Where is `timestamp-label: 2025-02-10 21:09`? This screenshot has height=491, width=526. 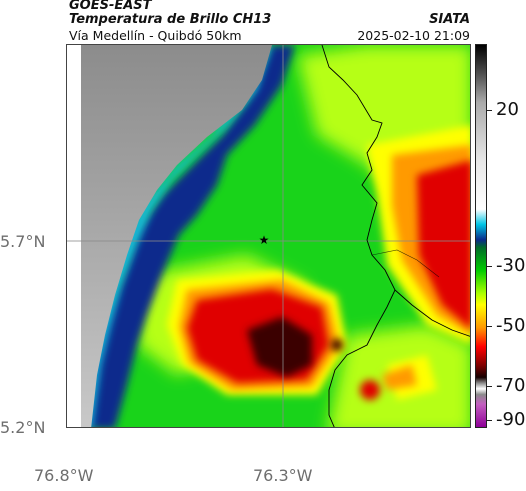 timestamp-label: 2025-02-10 21:09 is located at coordinates (413, 35).